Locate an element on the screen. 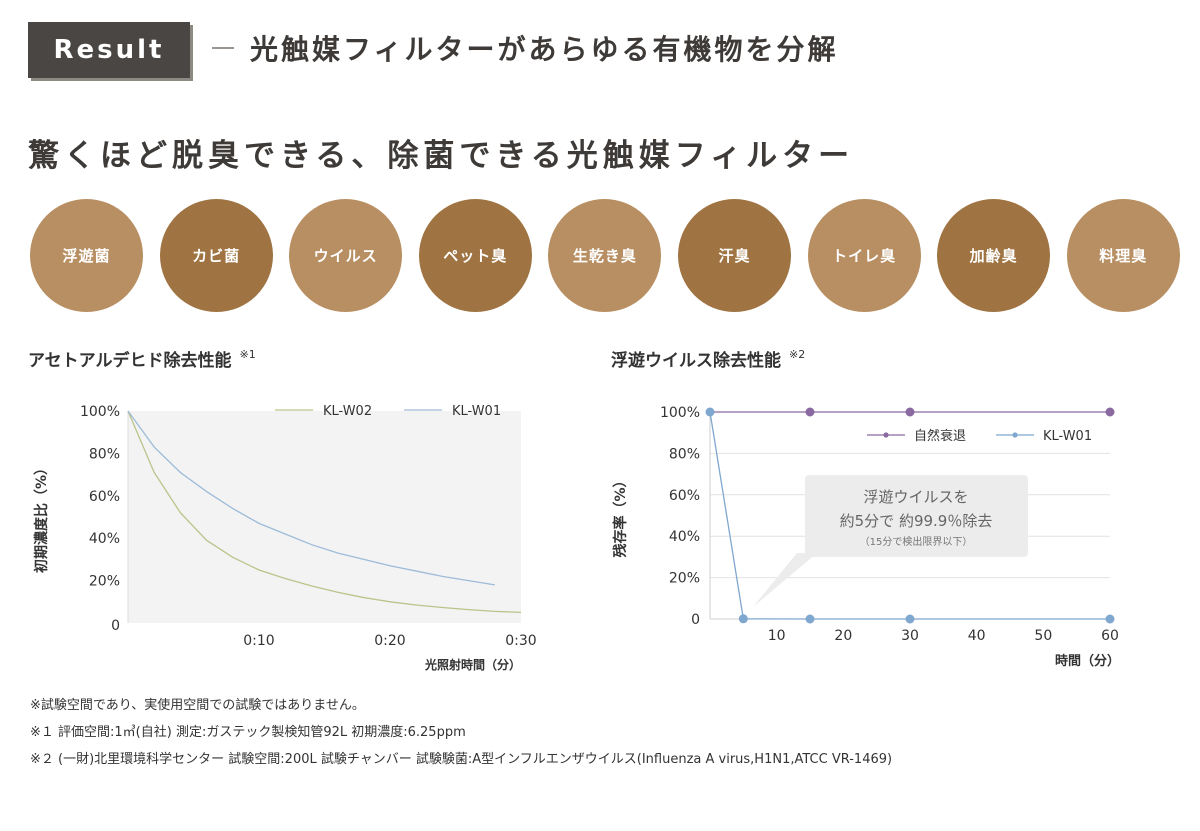 The height and width of the screenshot is (831, 1200). virus-title-text: 浮遊ウイルス除去性能 is located at coordinates (696, 361).